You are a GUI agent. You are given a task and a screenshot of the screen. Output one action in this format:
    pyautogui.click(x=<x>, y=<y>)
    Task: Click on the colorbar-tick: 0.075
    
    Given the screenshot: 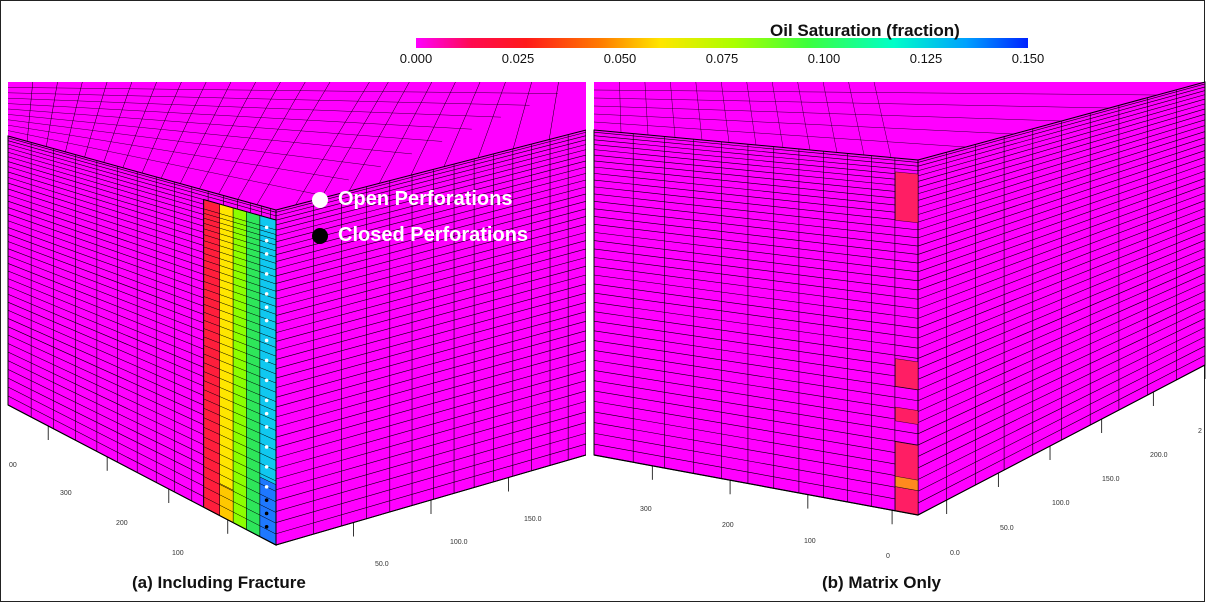 What is the action you would take?
    pyautogui.click(x=722, y=58)
    